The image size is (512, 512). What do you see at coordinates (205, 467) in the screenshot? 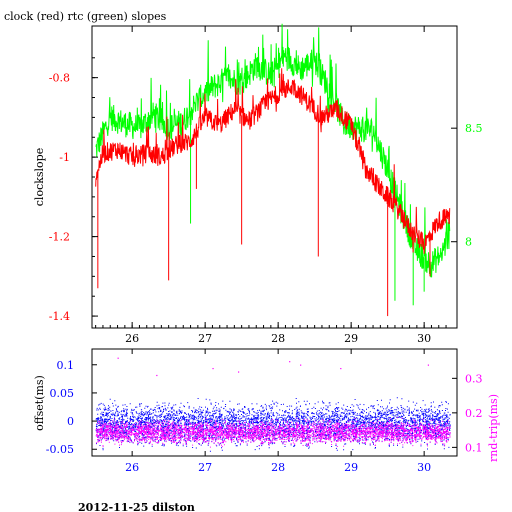
I see `bottom-x-tick-label: 27` at bounding box center [205, 467].